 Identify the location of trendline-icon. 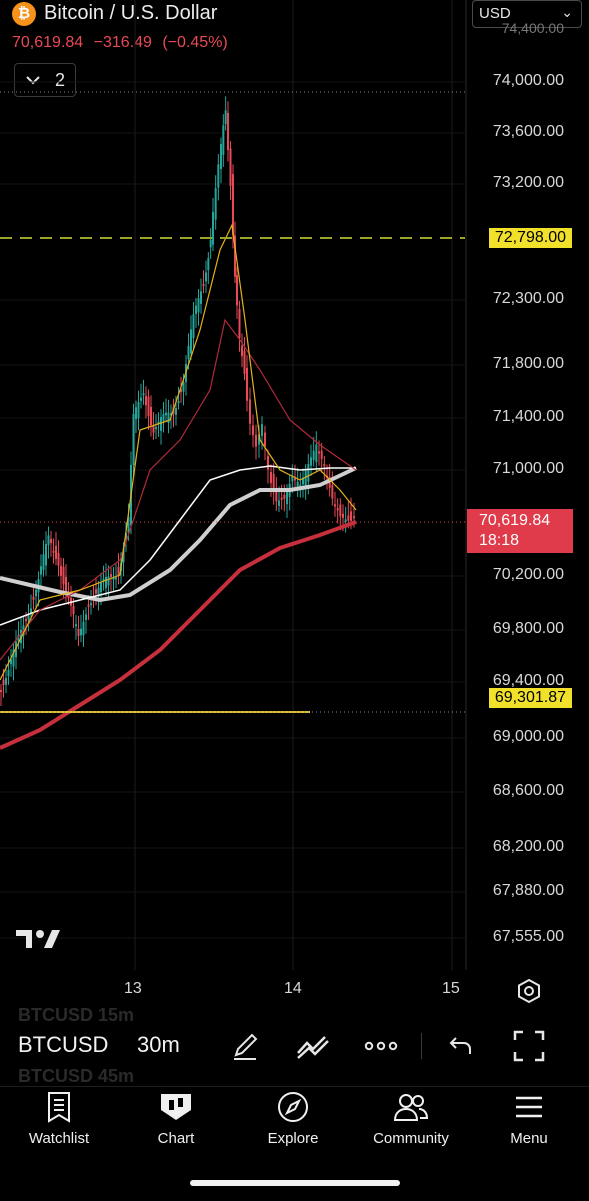
(313, 1047).